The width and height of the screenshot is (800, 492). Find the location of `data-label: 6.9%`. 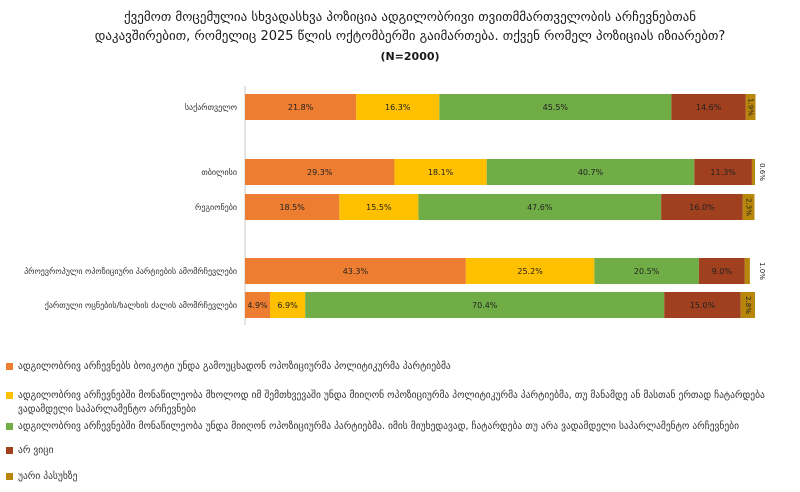

data-label: 6.9% is located at coordinates (287, 305).